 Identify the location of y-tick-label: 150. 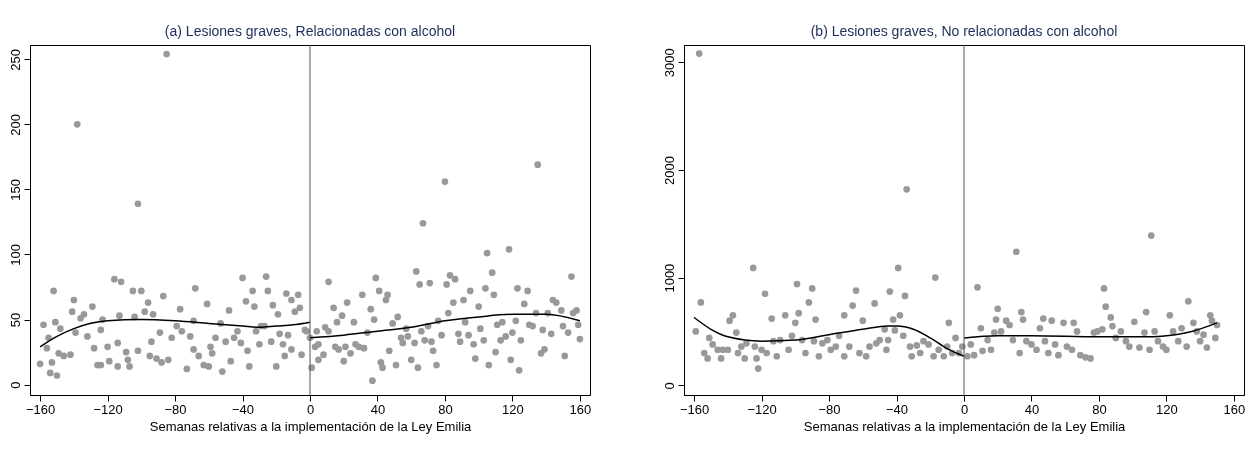
(15, 190).